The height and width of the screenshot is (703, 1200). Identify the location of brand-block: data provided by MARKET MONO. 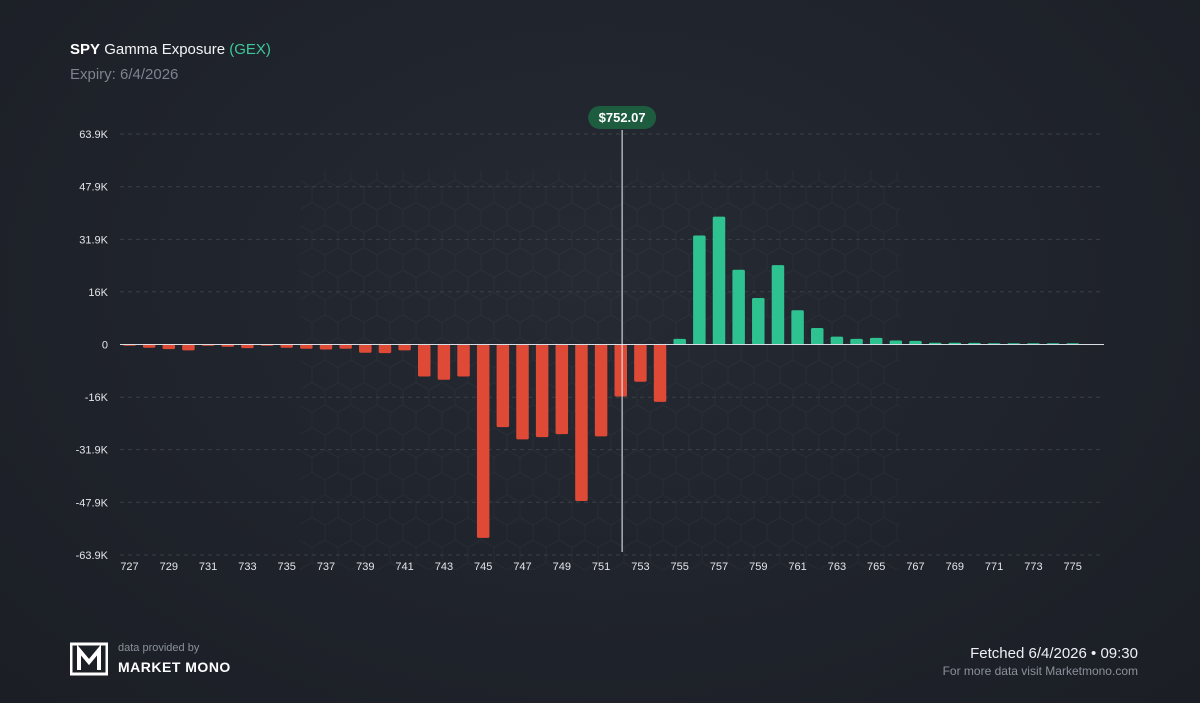
(150, 658).